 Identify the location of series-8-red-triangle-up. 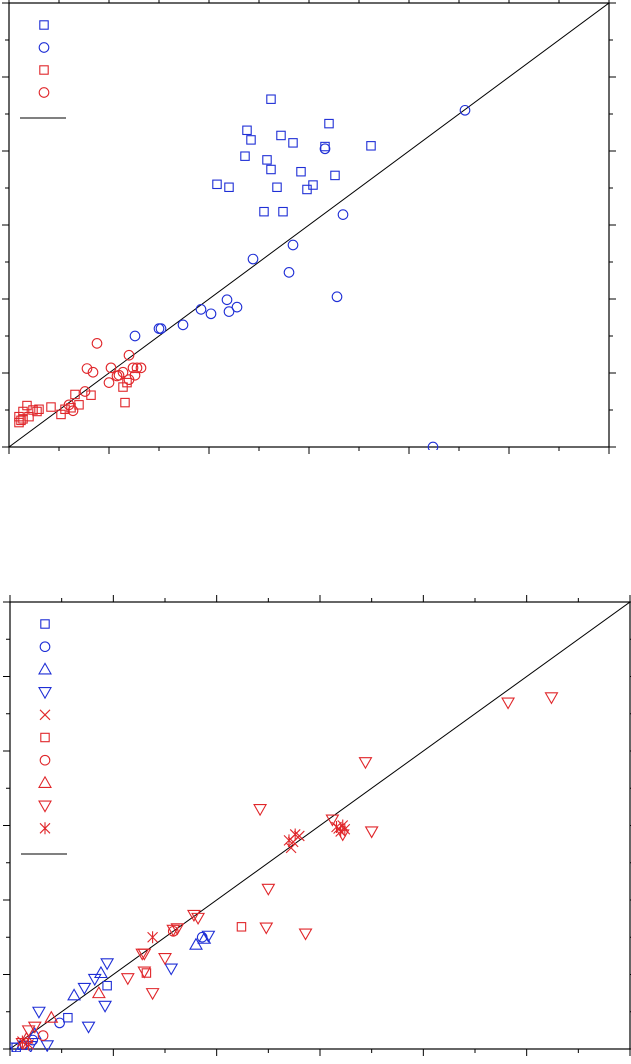
(62, 1015).